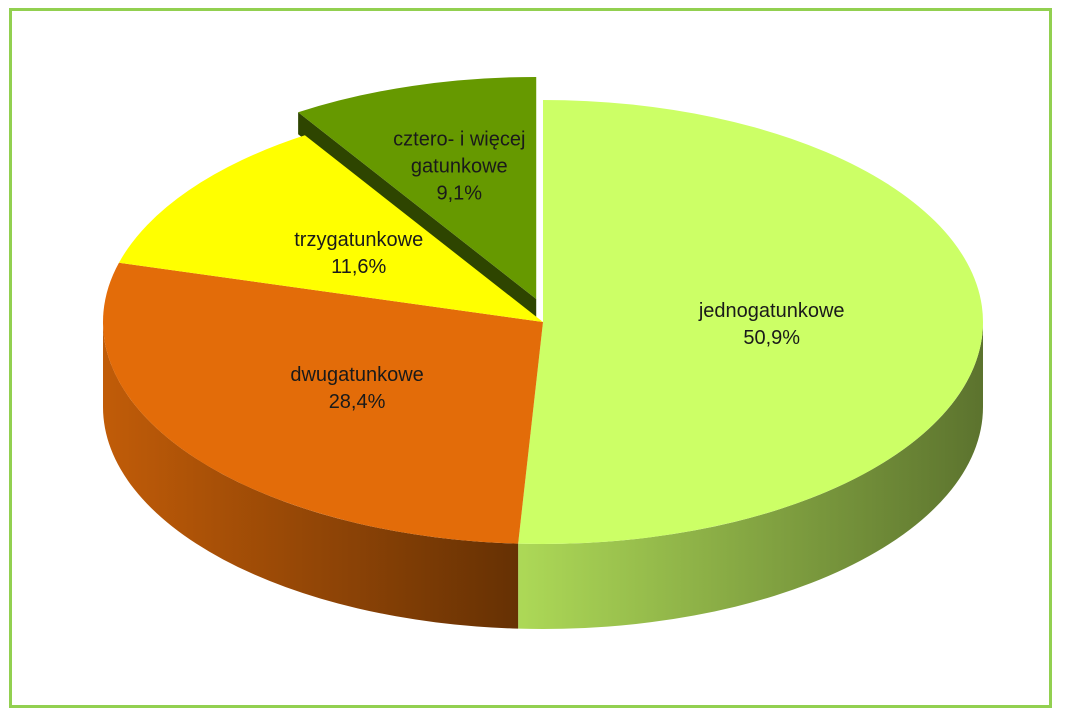  I want to click on slice-value-label: 28,4%, so click(357, 402).